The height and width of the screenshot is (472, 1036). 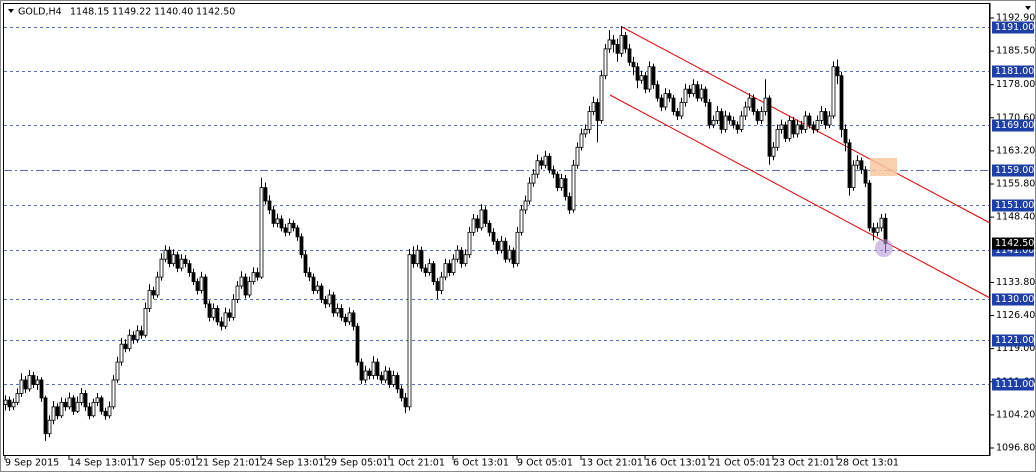 What do you see at coordinates (1015, 348) in the screenshot?
I see `y-tick-label: 1119.00` at bounding box center [1015, 348].